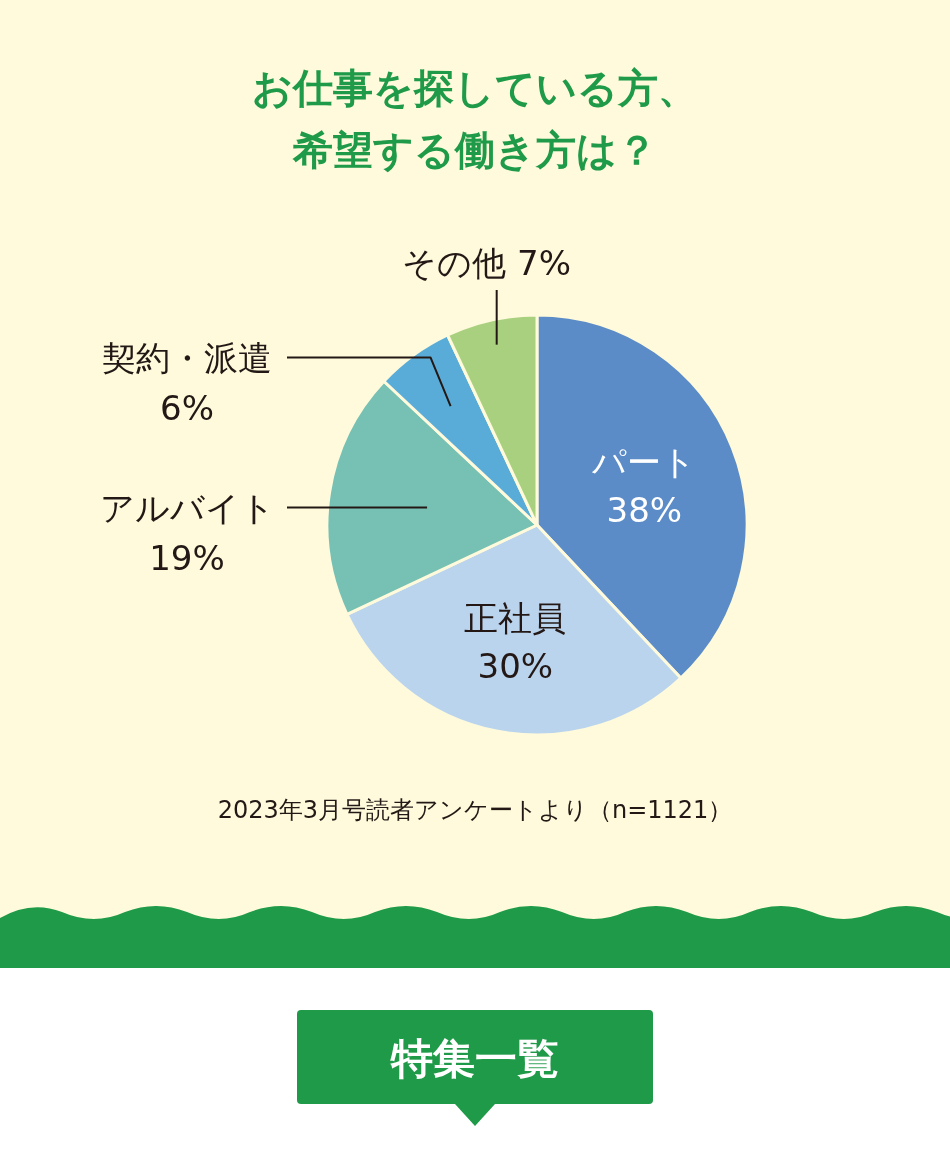 The height and width of the screenshot is (1152, 950). Describe the element at coordinates (475, 119) in the screenshot. I see `chart-title: お仕事を探している方、希望する働き方は？` at that location.